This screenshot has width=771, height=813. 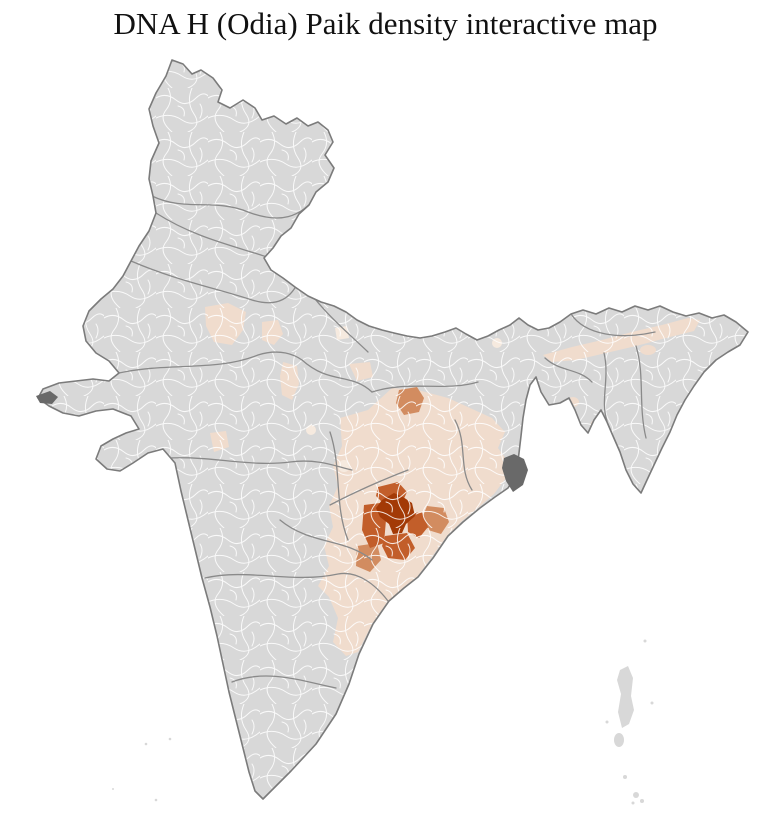 What do you see at coordinates (629, 722) in the screenshot?
I see `andaman-islands` at bounding box center [629, 722].